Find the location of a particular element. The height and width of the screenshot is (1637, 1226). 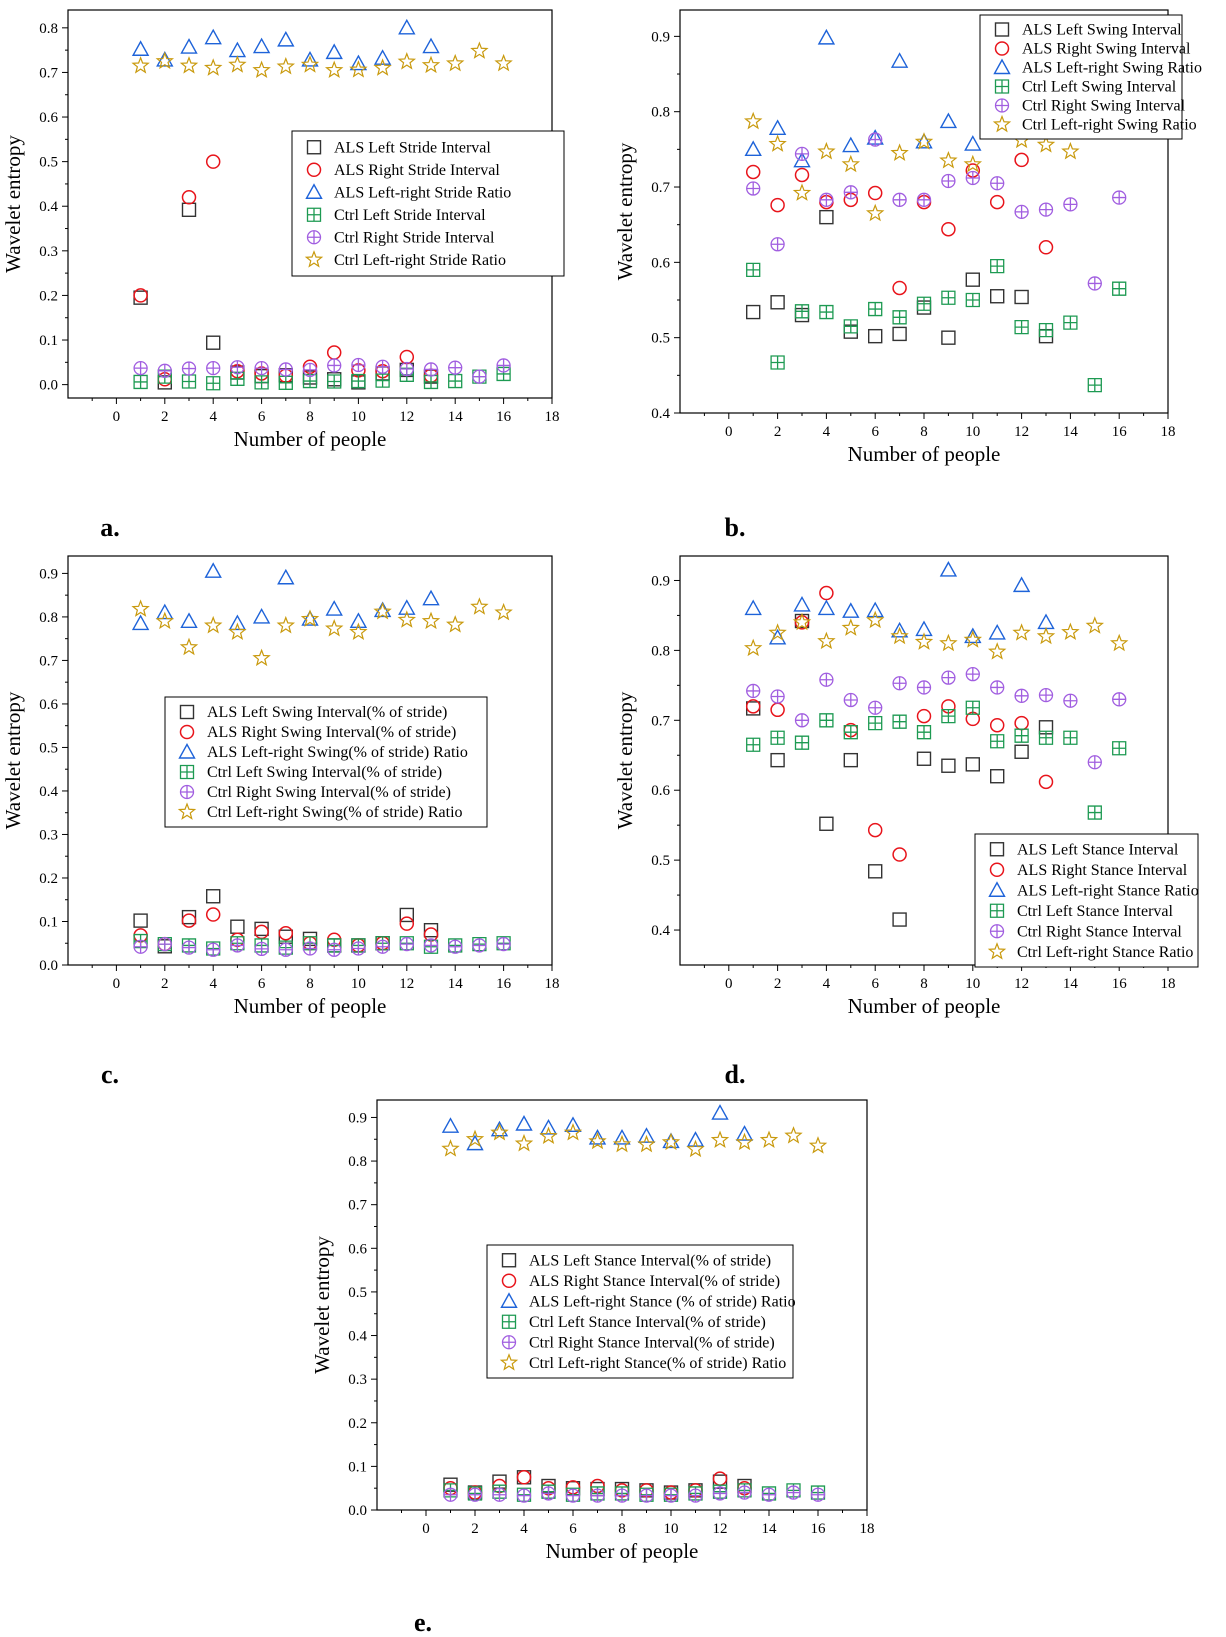

legend-entry: ALS Left Swing Interval(% of stride) is located at coordinates (327, 712).